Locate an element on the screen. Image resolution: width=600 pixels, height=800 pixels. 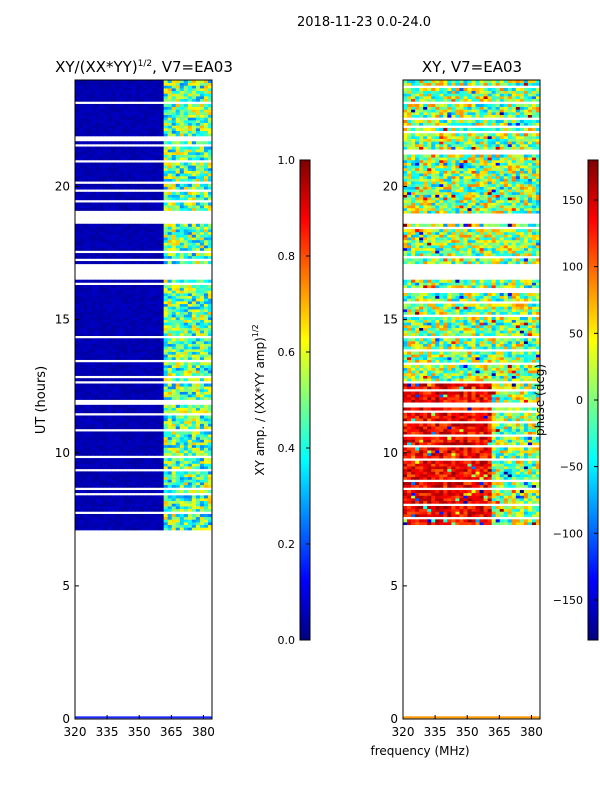
amplitude-panel-title: XY/(XX*YY)1/2, V7=EA03 is located at coordinates (144, 67).